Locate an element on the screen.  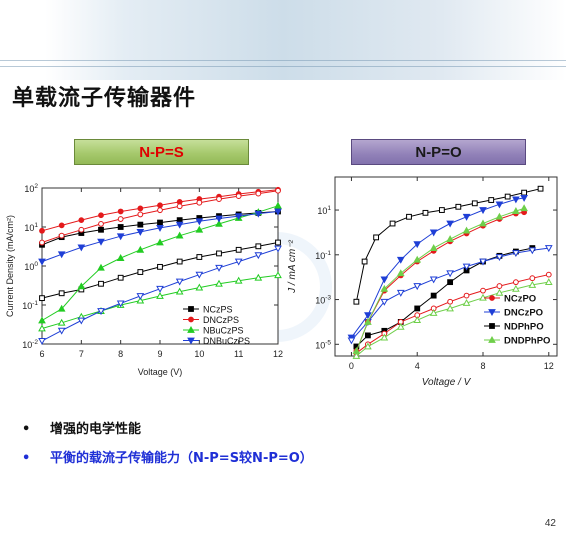
plot-frame is located at coordinates (446, 266).